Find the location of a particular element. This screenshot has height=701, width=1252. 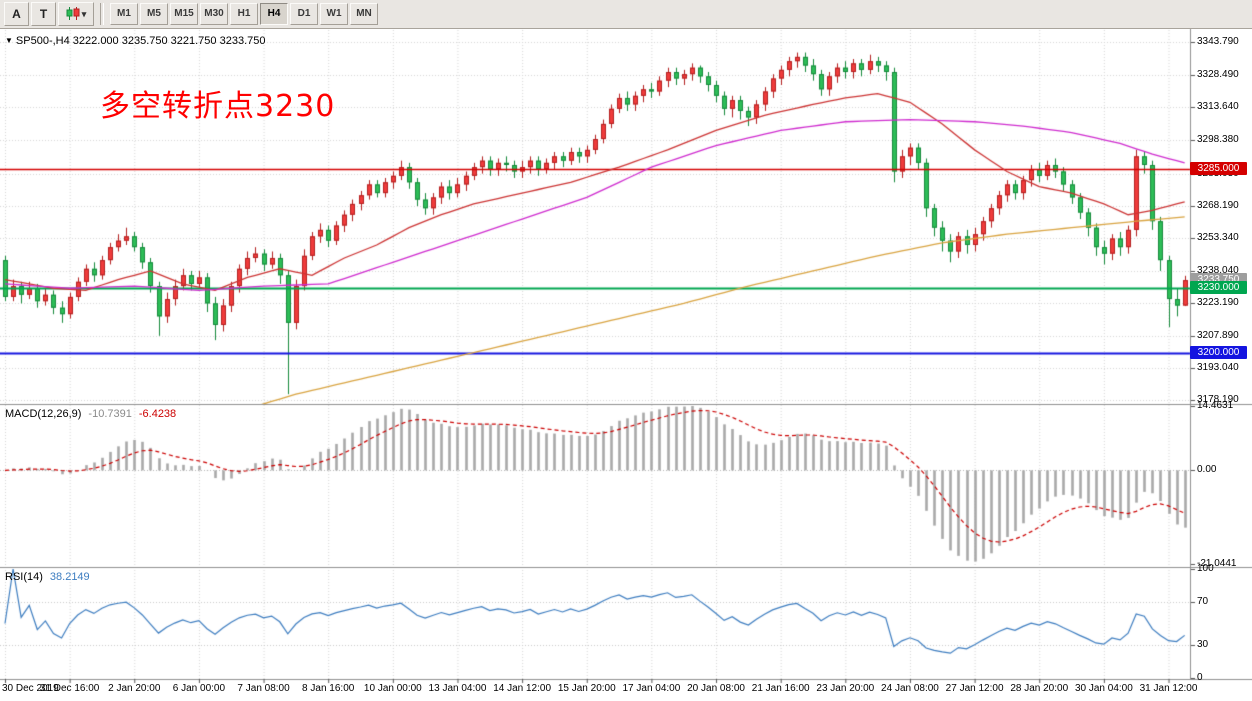

price-scale-tick: 3268.190 is located at coordinates (1218, 205).